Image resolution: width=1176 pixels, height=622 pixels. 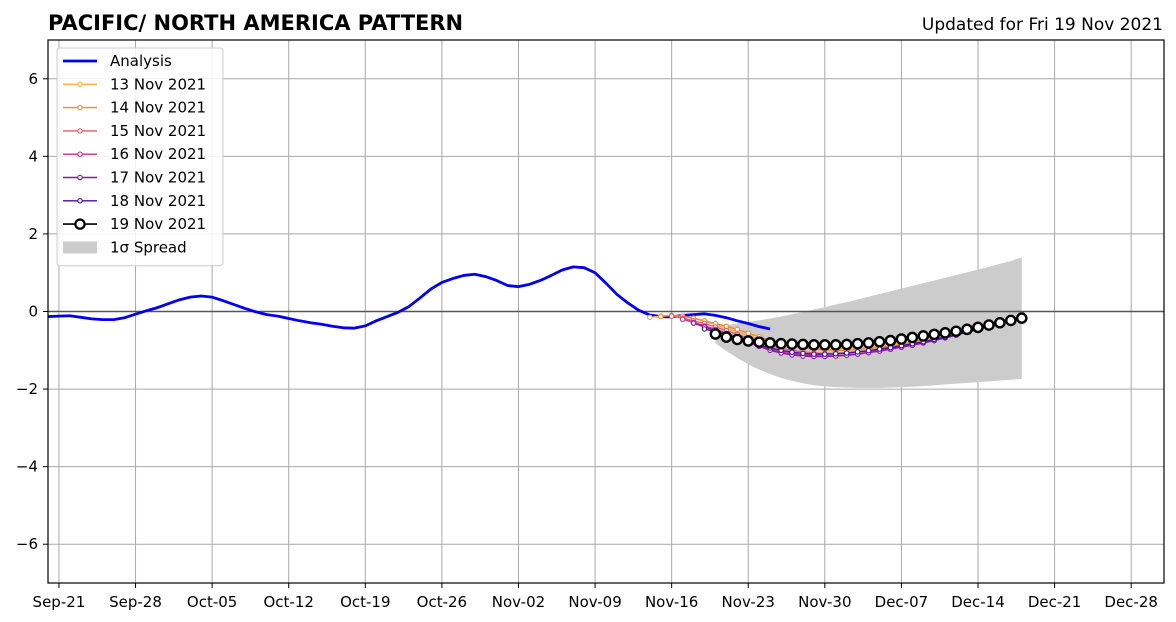 I want to click on x-tick-label: Sep-28, so click(x=135, y=602).